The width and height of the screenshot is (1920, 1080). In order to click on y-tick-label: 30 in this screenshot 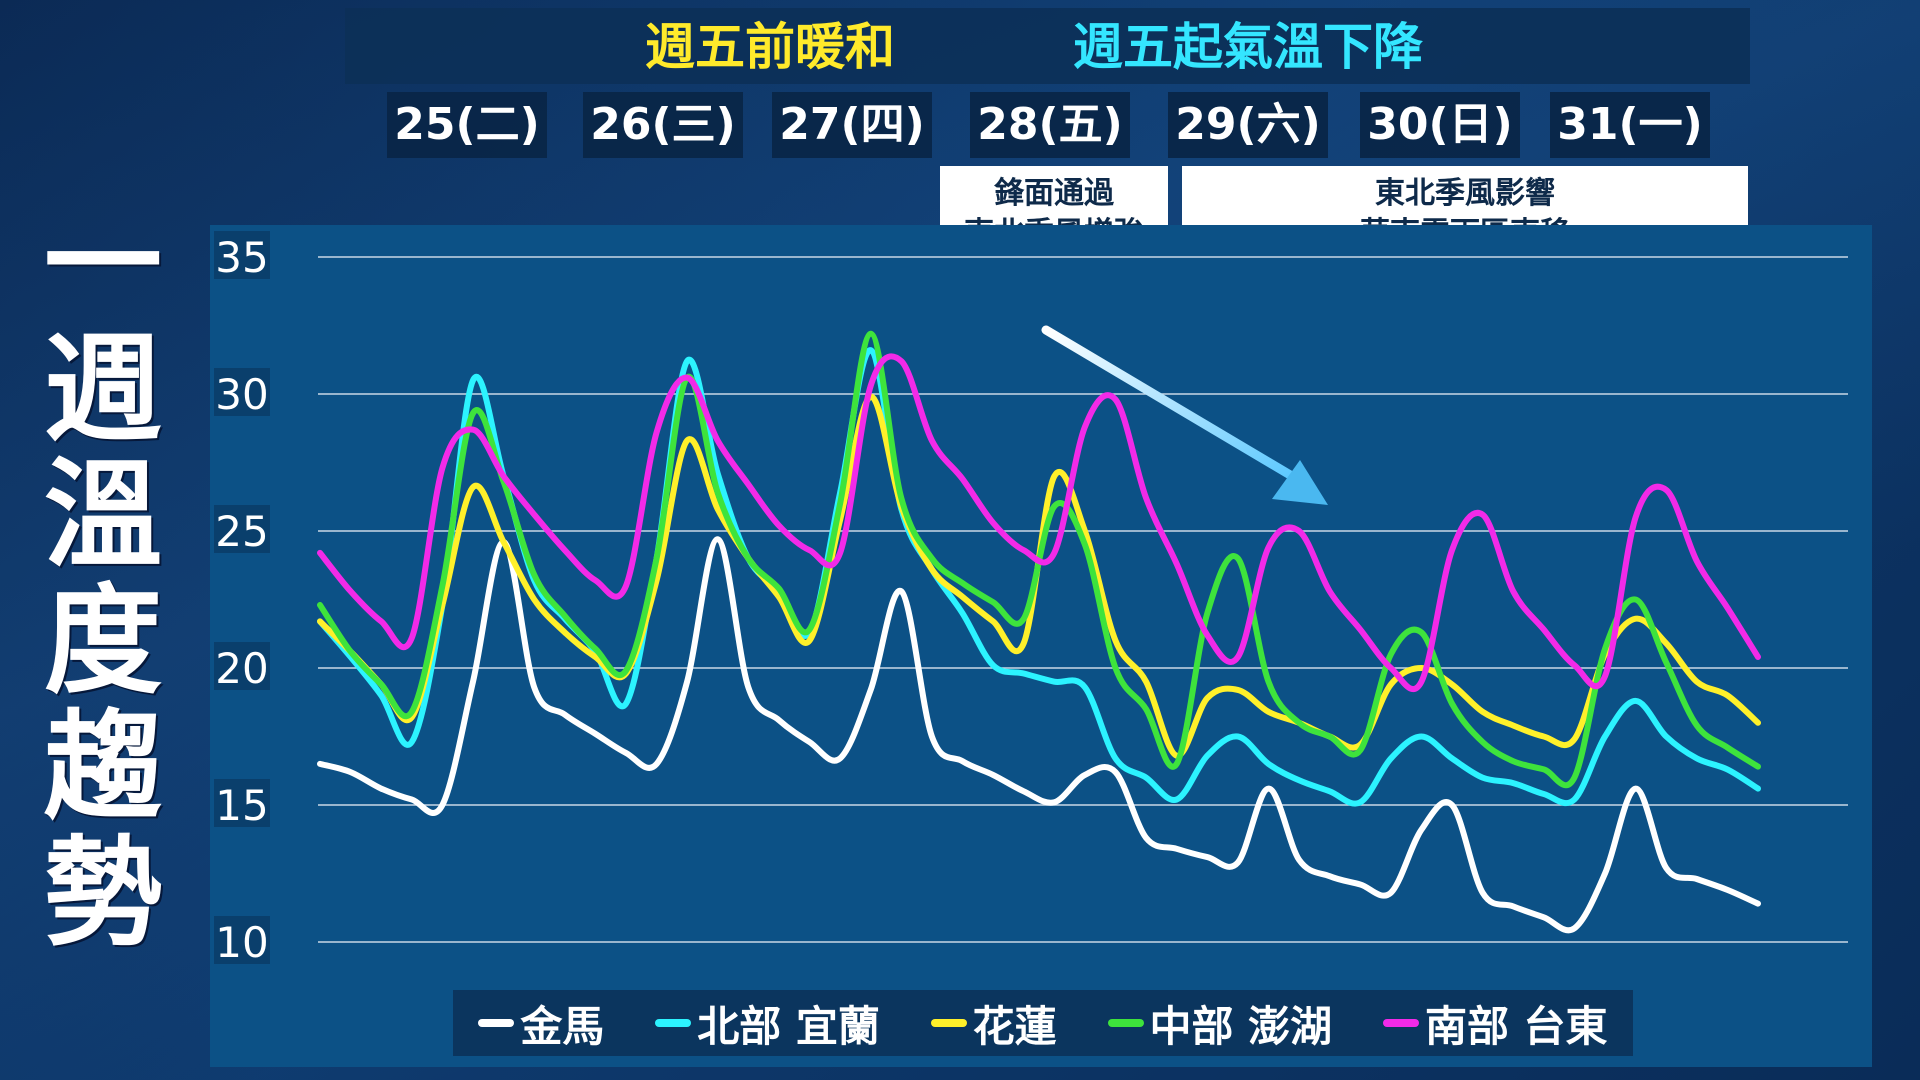, I will do `click(241, 394)`.